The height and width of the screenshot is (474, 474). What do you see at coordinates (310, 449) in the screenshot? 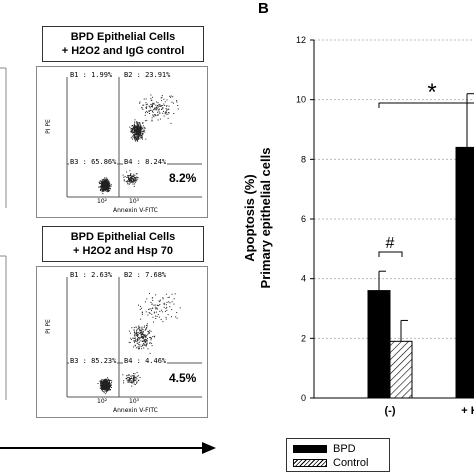
I see `legend-swatch-bpd` at bounding box center [310, 449].